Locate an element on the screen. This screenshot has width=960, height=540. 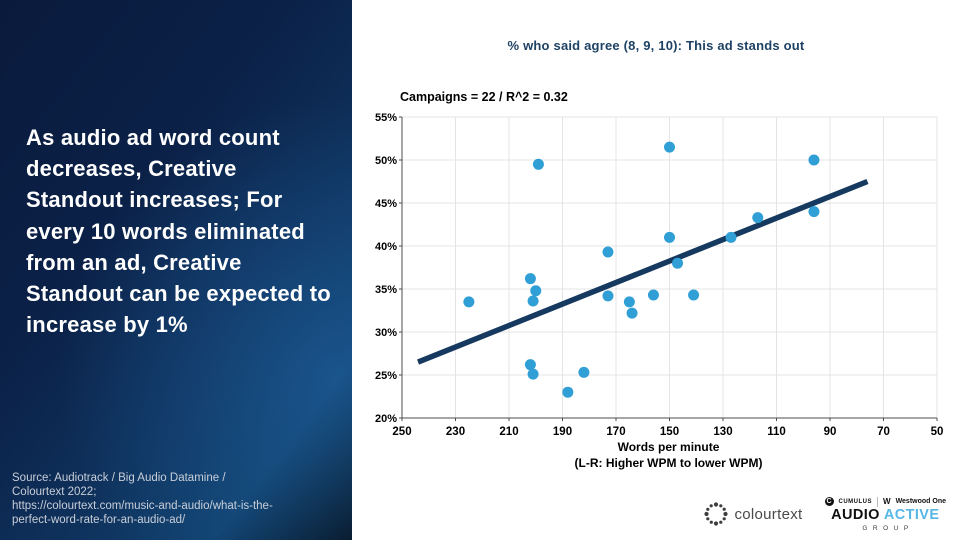
y-tick-label: 25% is located at coordinates (386, 376).